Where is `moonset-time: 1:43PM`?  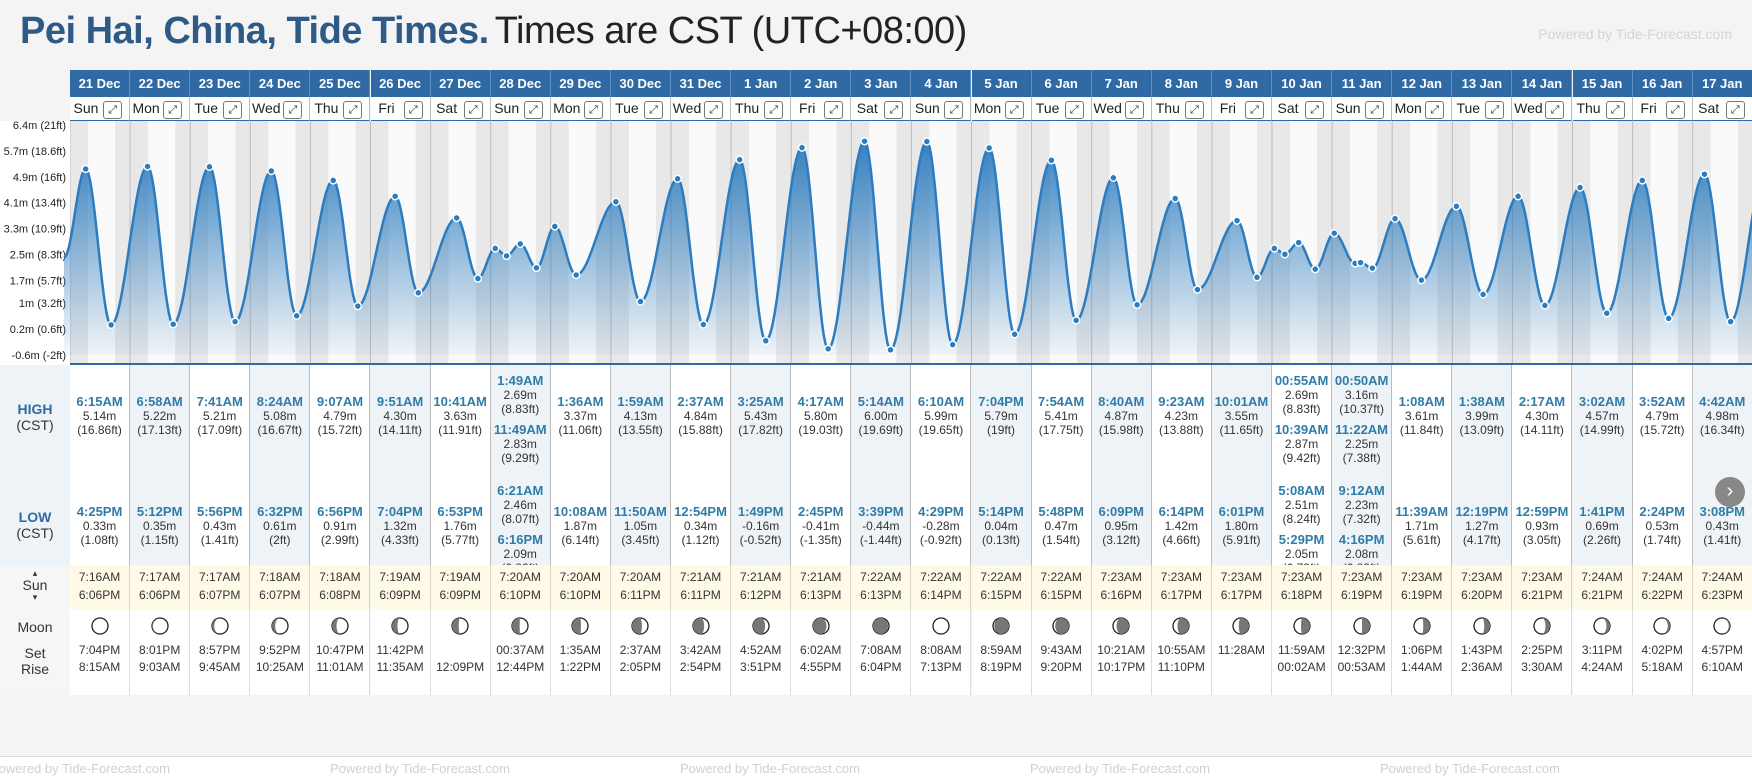
moonset-time: 1:43PM is located at coordinates (1482, 650).